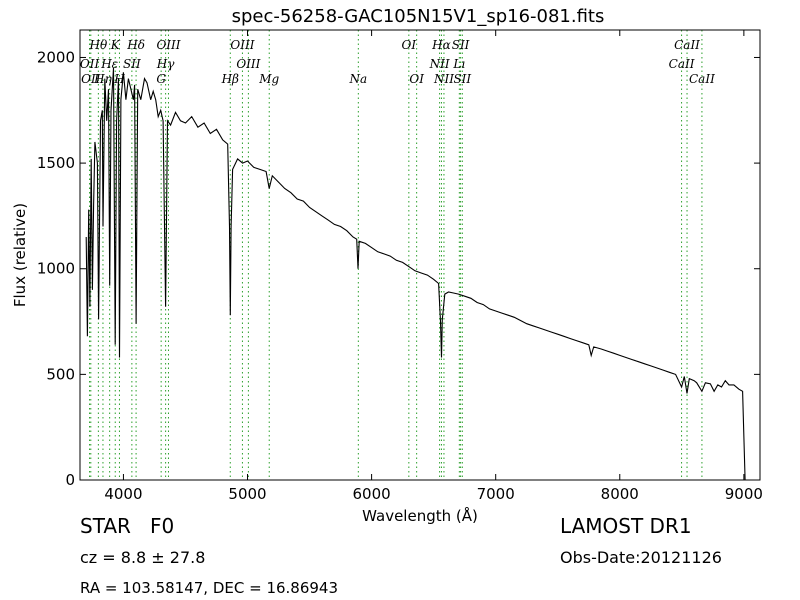  I want to click on object-class: STAR F0, so click(127, 526).